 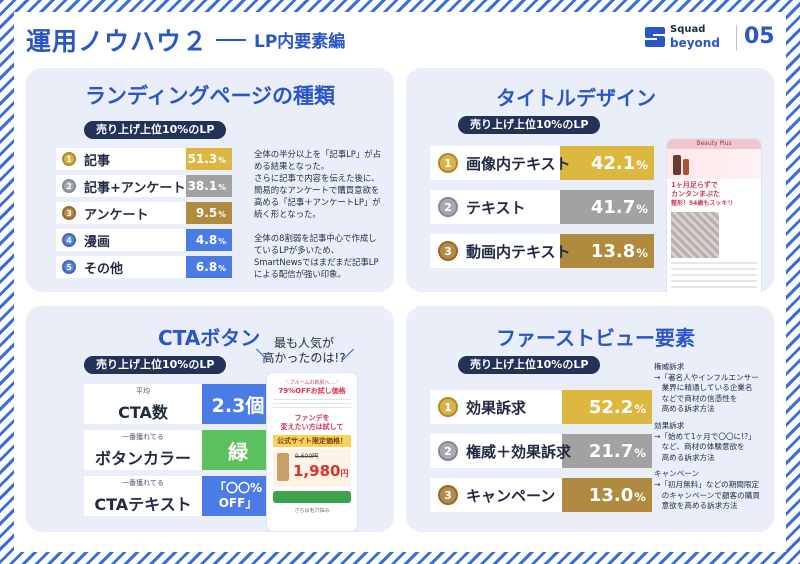 What do you see at coordinates (607, 251) in the screenshot?
I see `rank-value: 13.8%` at bounding box center [607, 251].